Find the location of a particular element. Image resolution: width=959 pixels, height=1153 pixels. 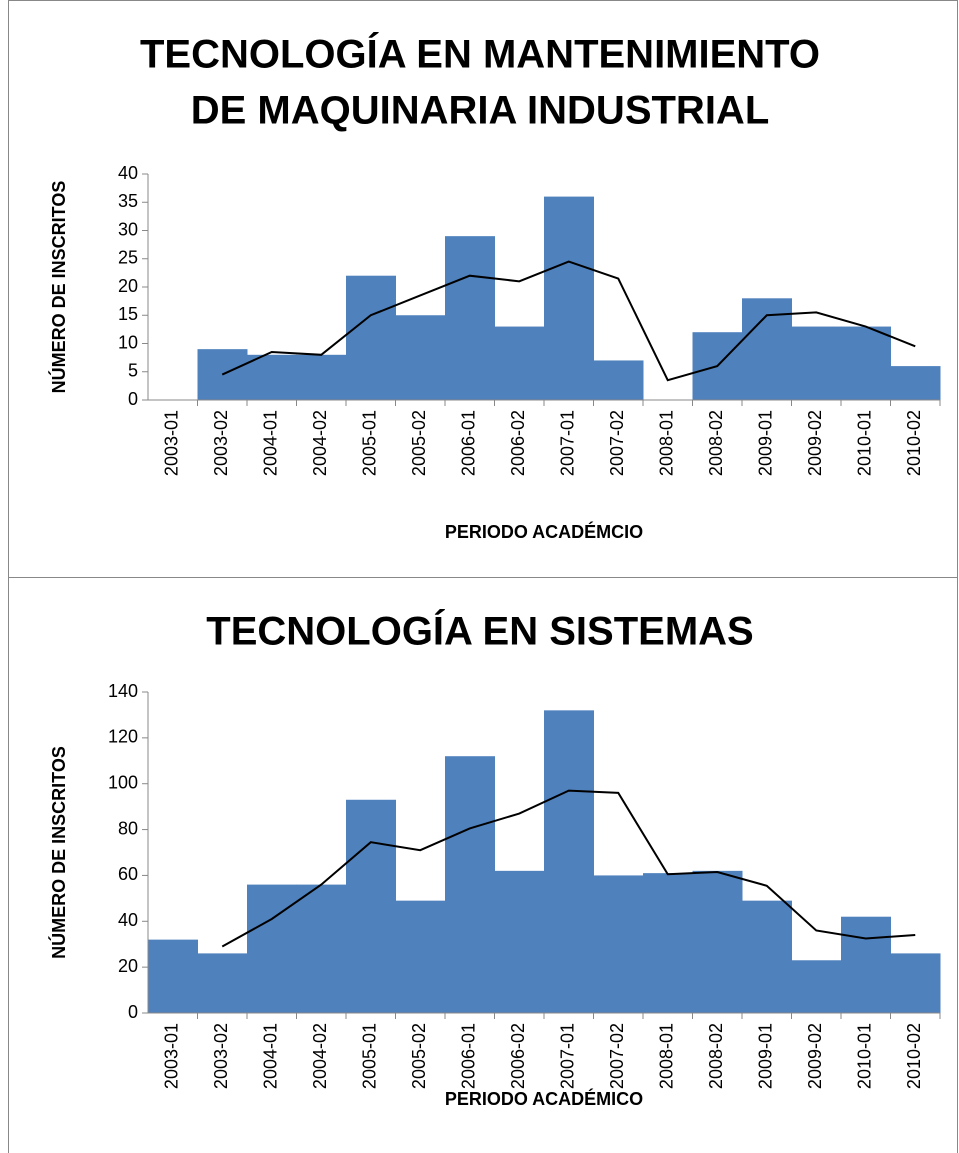

chart-title: TECNOLOGÍA EN SISTEMAS is located at coordinates (479, 631).